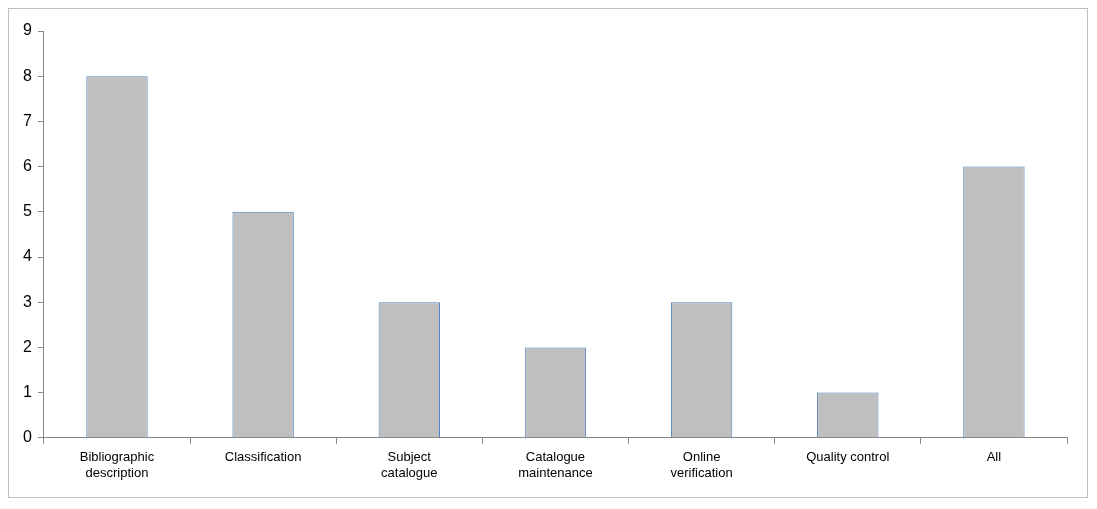 Image resolution: width=1097 pixels, height=509 pixels. I want to click on x-tick-label: Classification, so click(263, 457).